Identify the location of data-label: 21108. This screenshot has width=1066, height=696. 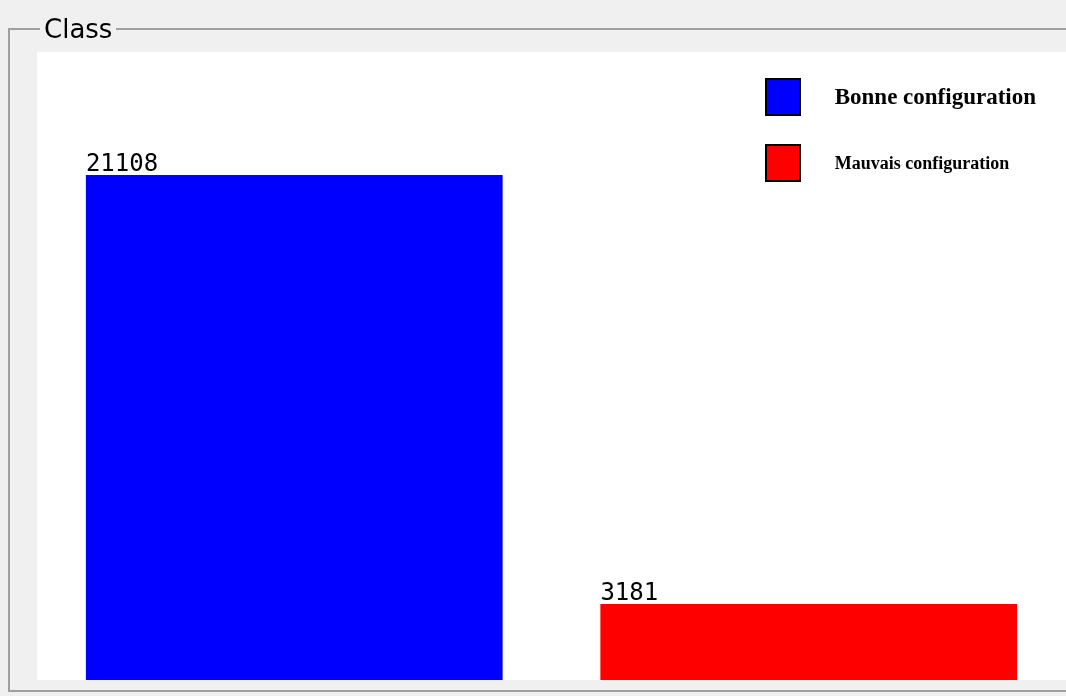
(122, 163).